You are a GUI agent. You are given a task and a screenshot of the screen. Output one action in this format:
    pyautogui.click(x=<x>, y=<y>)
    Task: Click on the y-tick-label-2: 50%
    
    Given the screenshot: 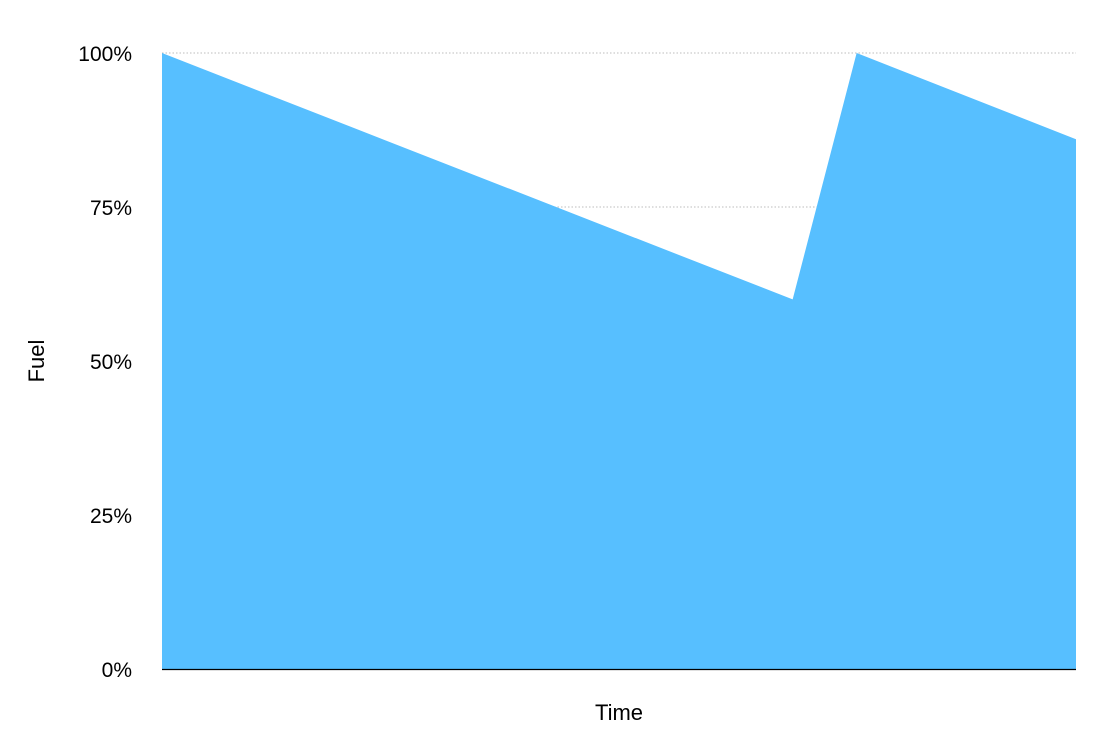 What is the action you would take?
    pyautogui.click(x=111, y=362)
    